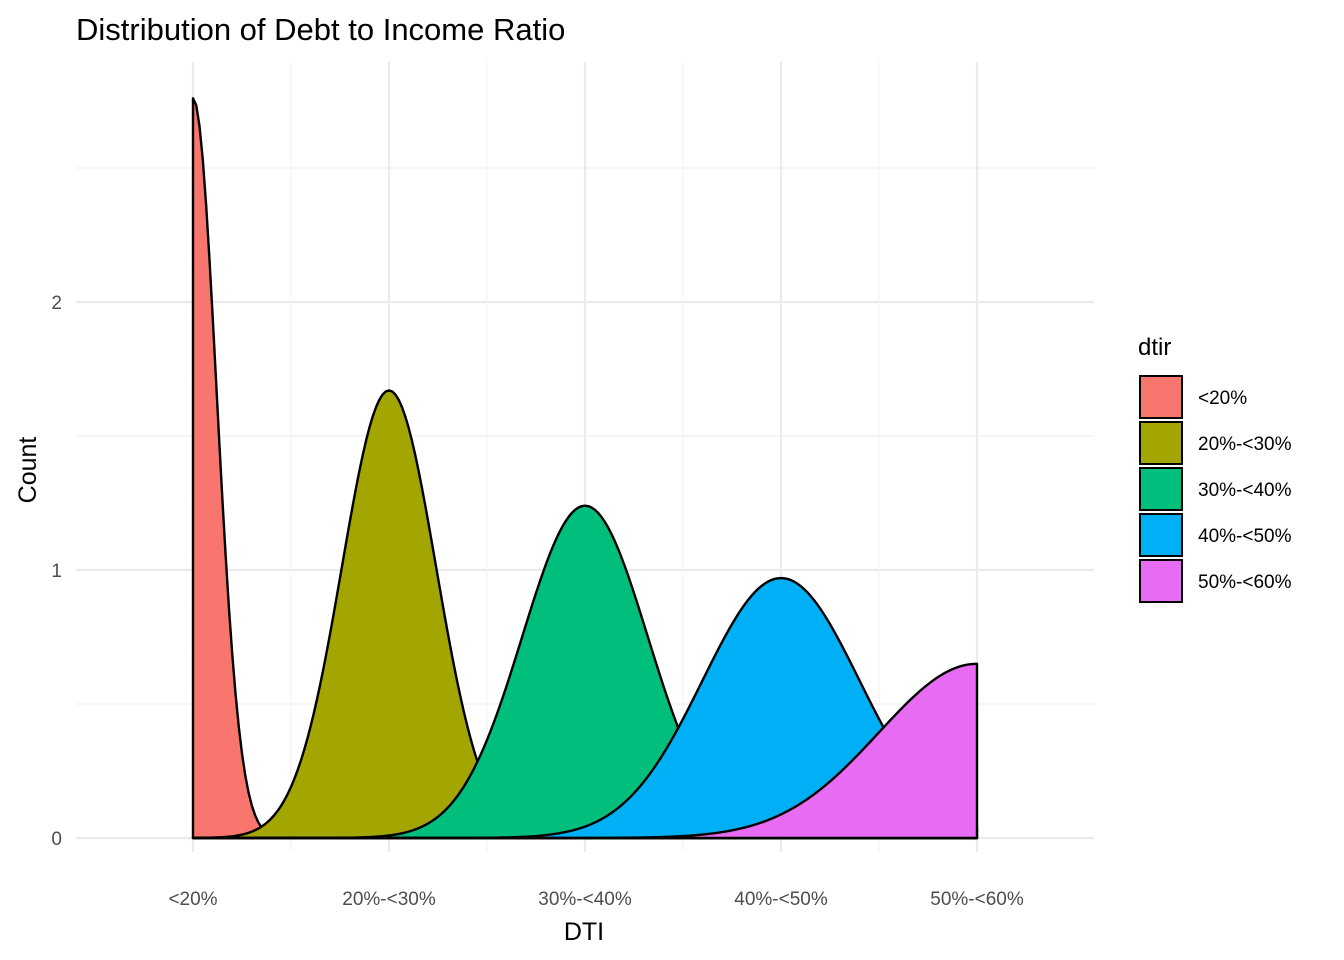  What do you see at coordinates (192, 899) in the screenshot?
I see `x-tick-label: <20%` at bounding box center [192, 899].